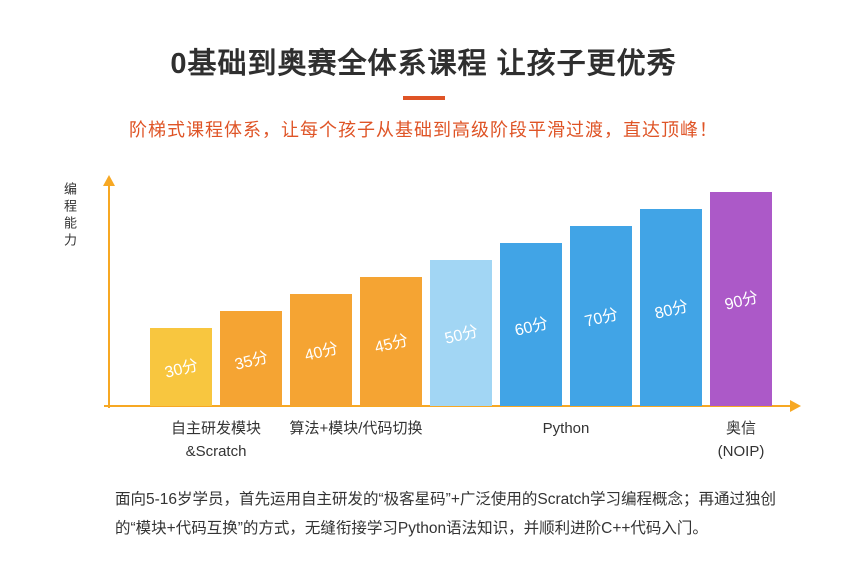 The height and width of the screenshot is (578, 847). I want to click on y-axis-label: 编程能力, so click(69, 216).